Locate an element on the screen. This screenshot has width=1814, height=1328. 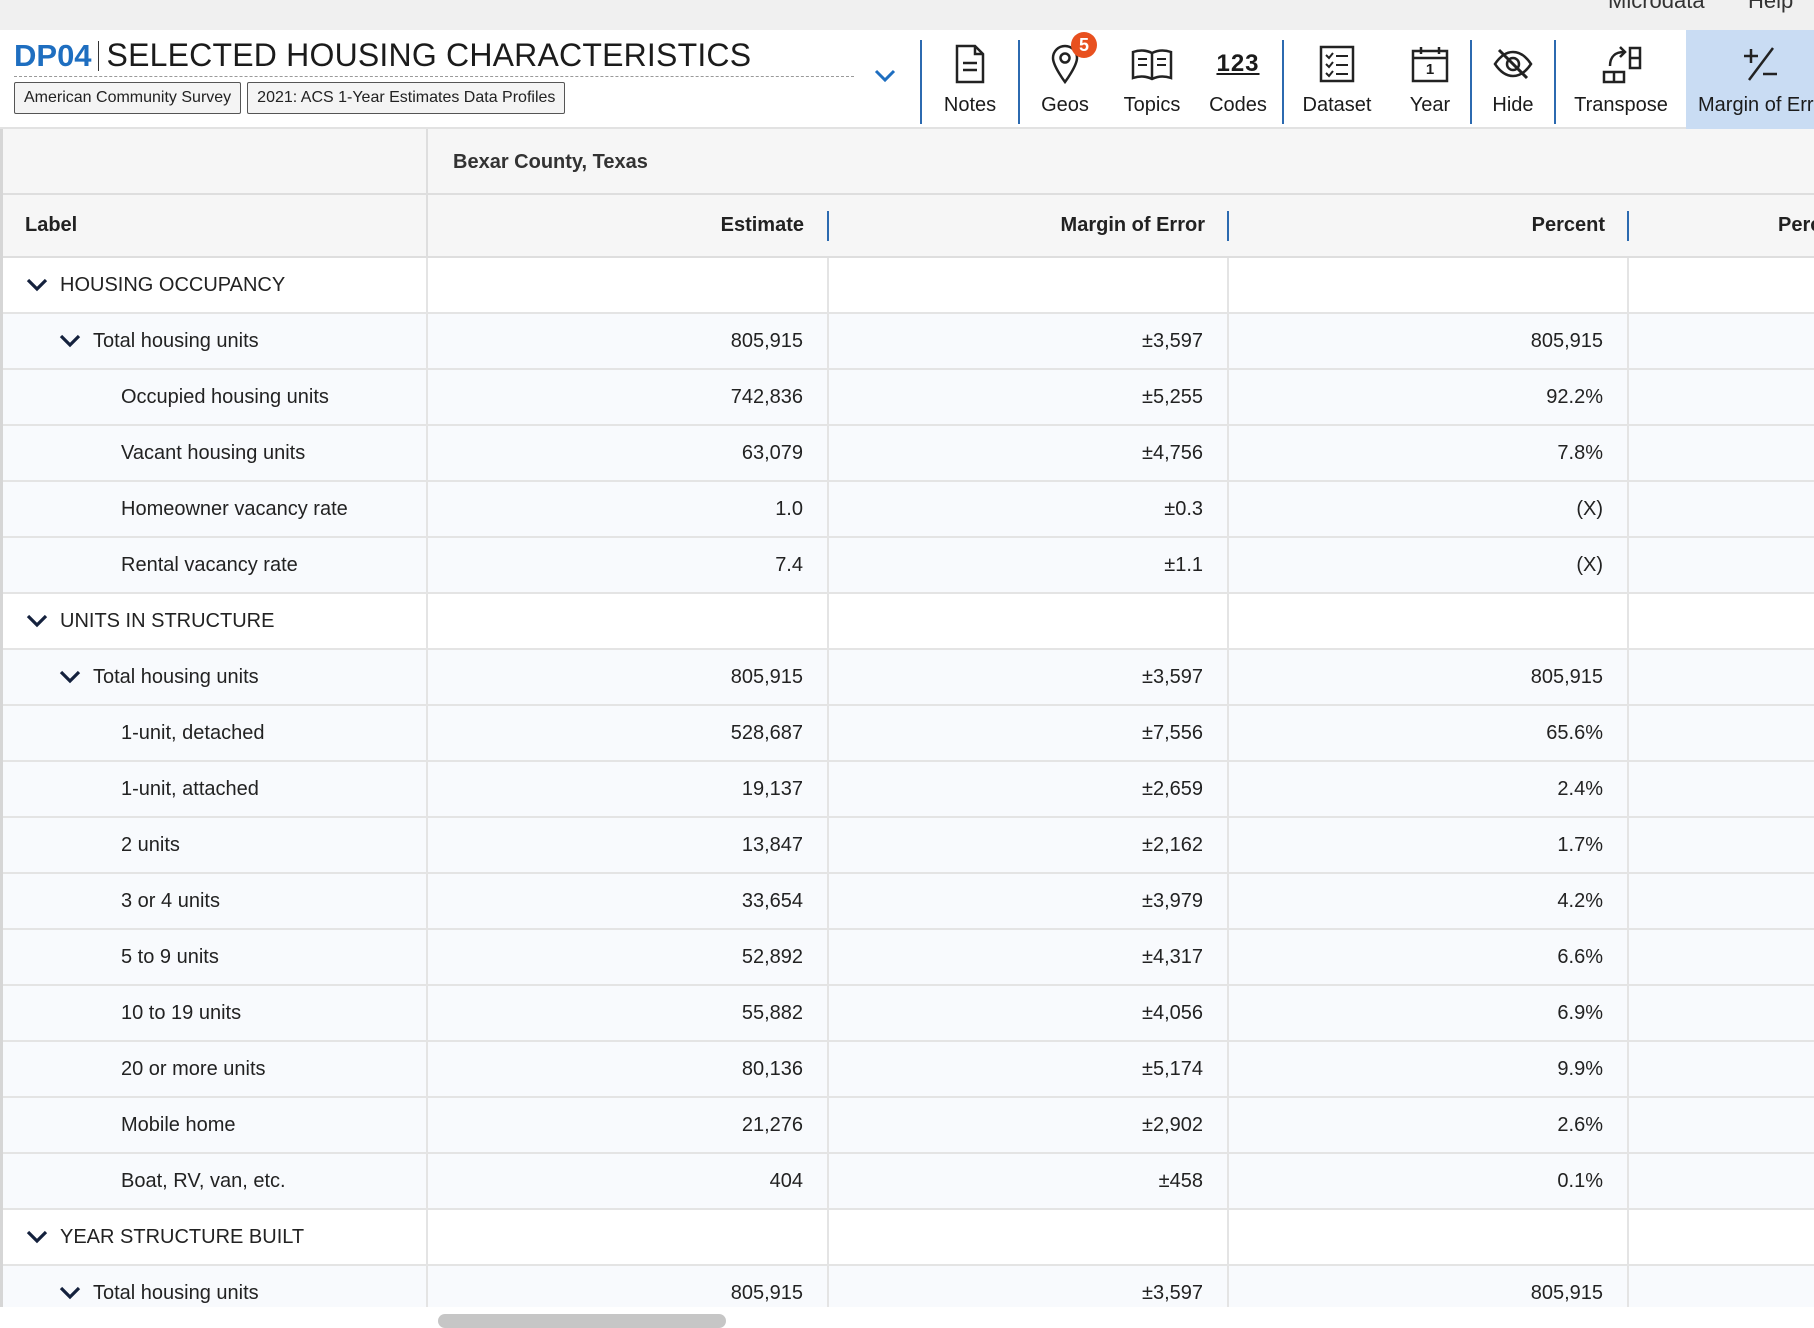
codes-icon: 123 is located at coordinates (1238, 63).